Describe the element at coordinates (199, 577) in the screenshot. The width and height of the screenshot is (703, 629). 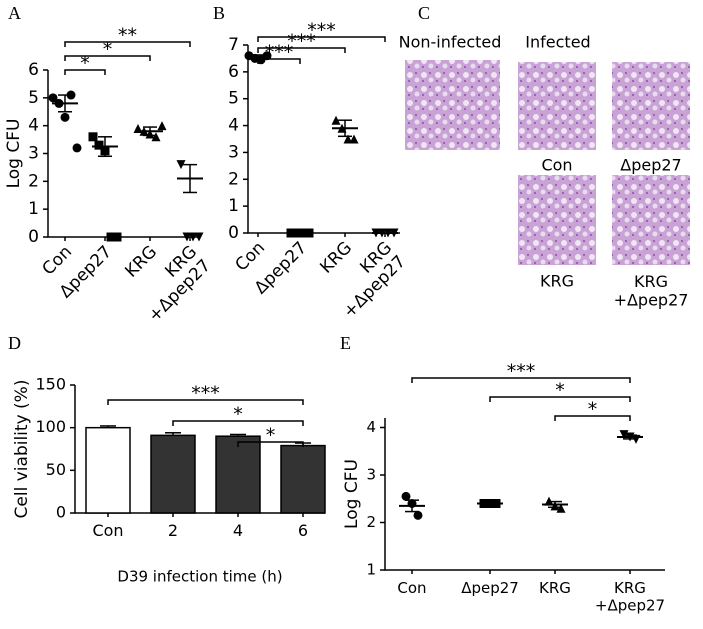
I see `x-axis-label: D39 infection time (h)` at that location.